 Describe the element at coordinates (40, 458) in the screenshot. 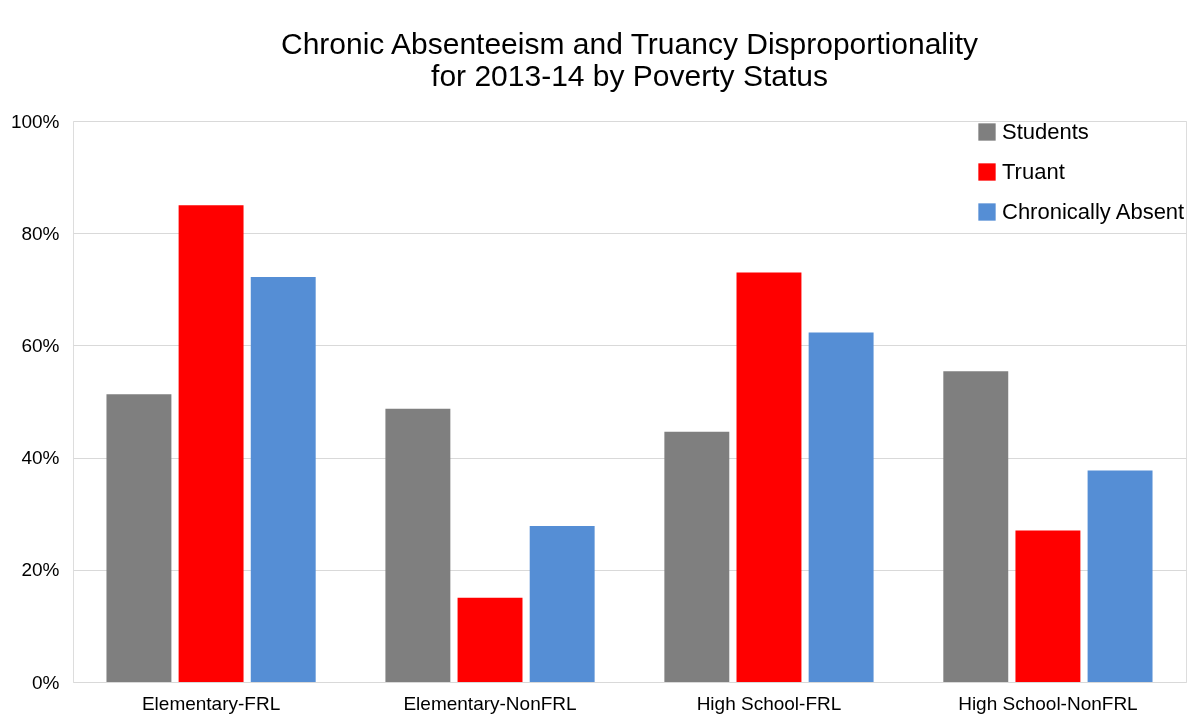

I see `y-tick-label: 40%` at that location.